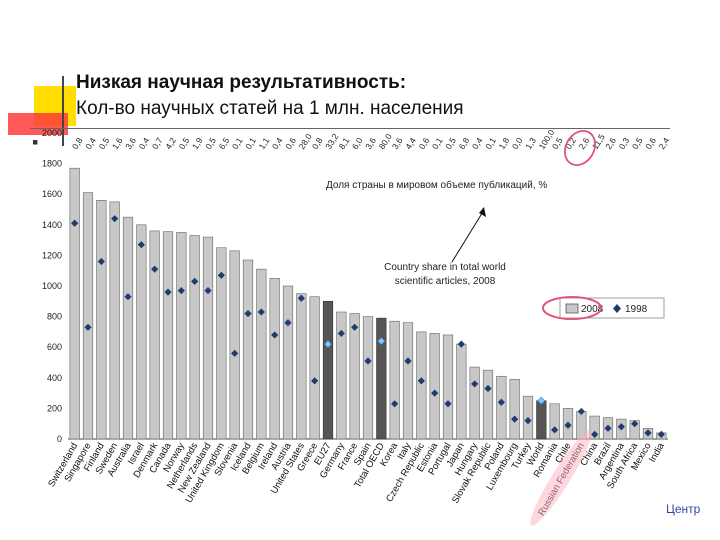  What do you see at coordinates (636, 309) in the screenshot?
I see `legend-label-1998: 1998` at bounding box center [636, 309].